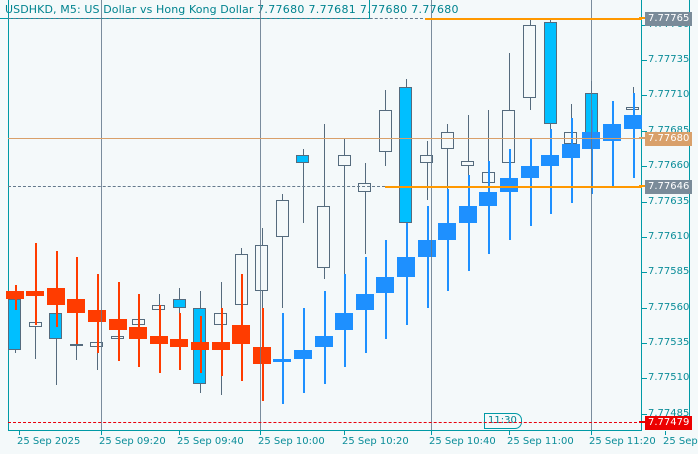 The height and width of the screenshot is (454, 698). What do you see at coordinates (669, 307) in the screenshot?
I see `price-tick-label: 7.77560` at bounding box center [669, 307].